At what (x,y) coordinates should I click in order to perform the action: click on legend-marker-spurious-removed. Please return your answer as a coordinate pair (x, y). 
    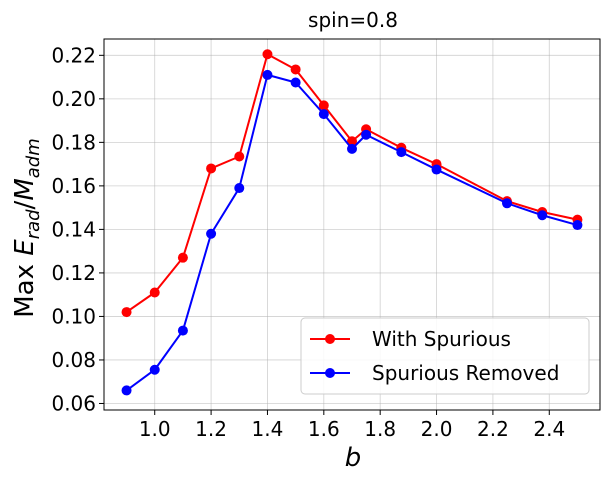
    Looking at the image, I should click on (330, 373).